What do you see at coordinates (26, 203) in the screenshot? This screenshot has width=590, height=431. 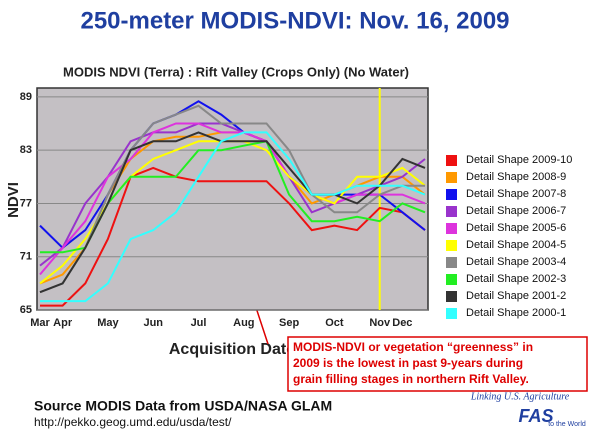 I see `y-tick-label: 77` at bounding box center [26, 203].